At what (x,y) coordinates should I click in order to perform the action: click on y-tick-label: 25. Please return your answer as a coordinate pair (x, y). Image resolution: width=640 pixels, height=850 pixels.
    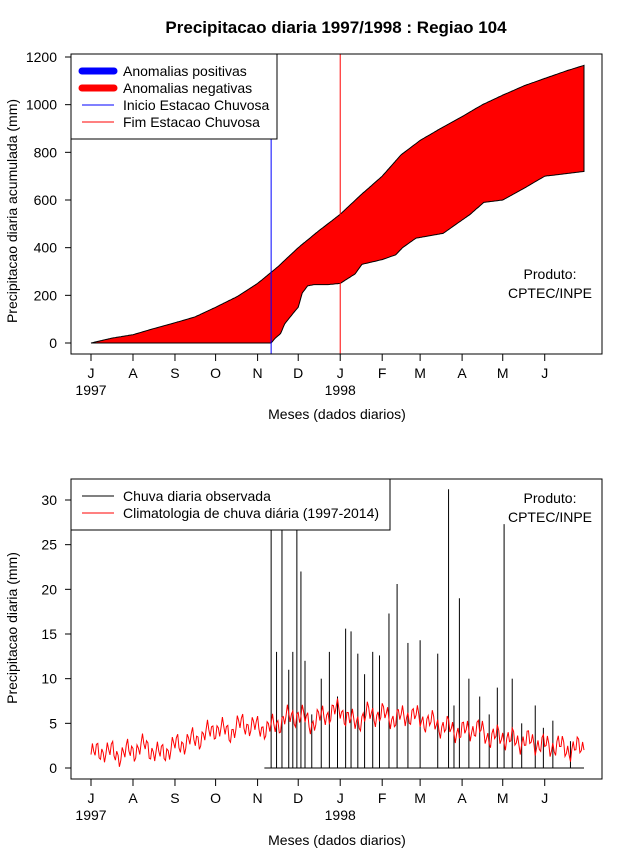
    Looking at the image, I should click on (49, 545).